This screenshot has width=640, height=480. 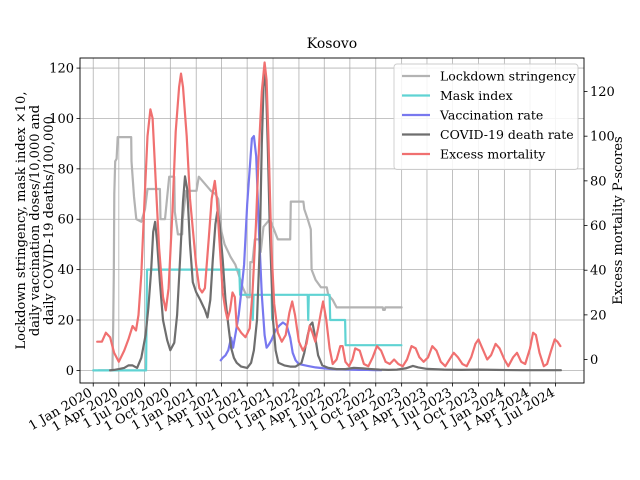 I want to click on y-tick-label-left: 120, so click(x=61, y=69).